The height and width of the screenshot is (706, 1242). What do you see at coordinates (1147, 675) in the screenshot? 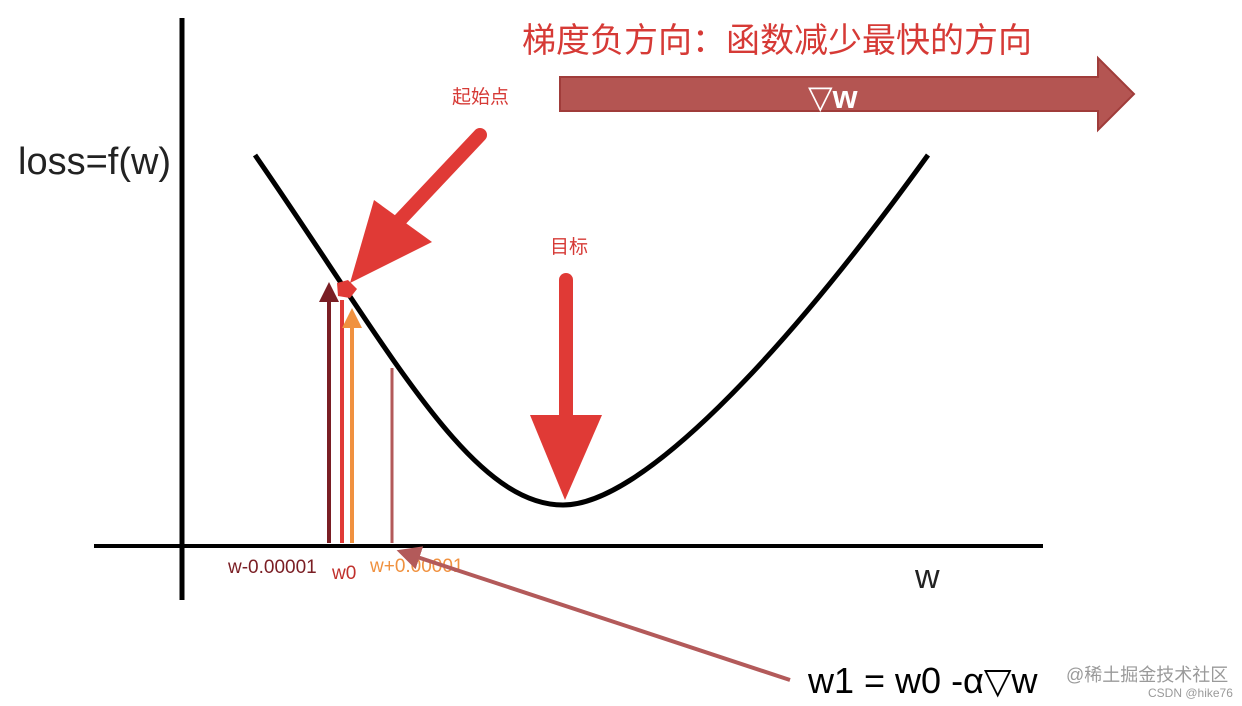
I see `watermark-text: @稀土掘金技术社区` at bounding box center [1147, 675].